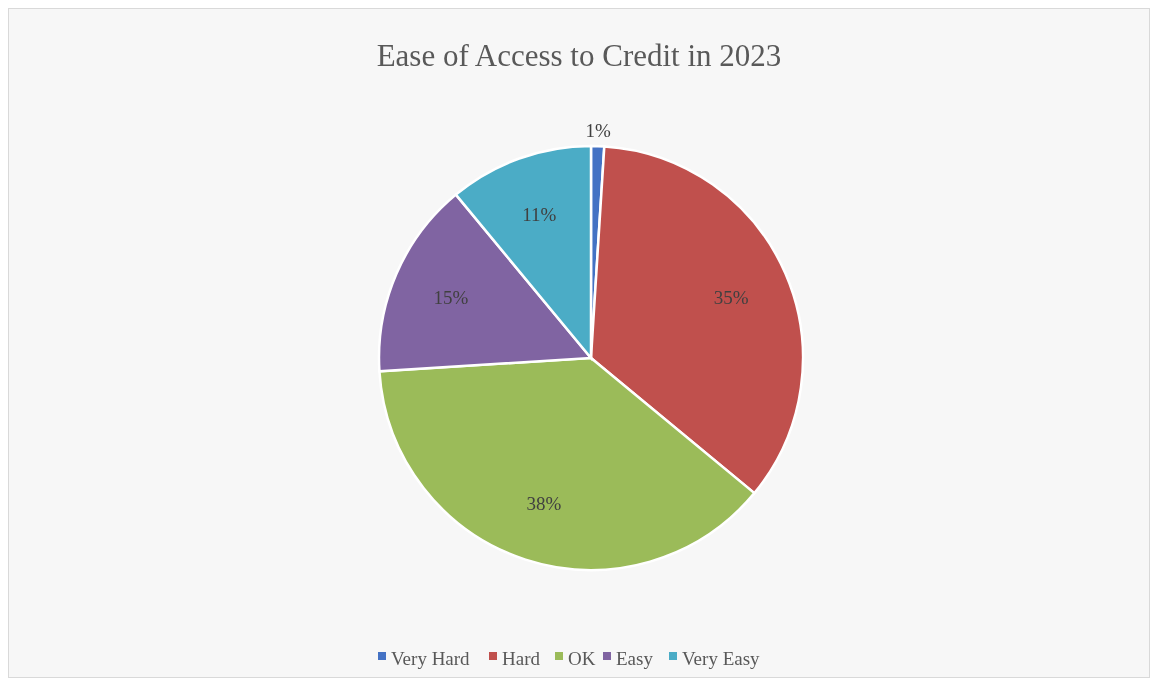 Image resolution: width=1158 pixels, height=686 pixels. What do you see at coordinates (521, 658) in the screenshot?
I see `legend-label: Hard` at bounding box center [521, 658].